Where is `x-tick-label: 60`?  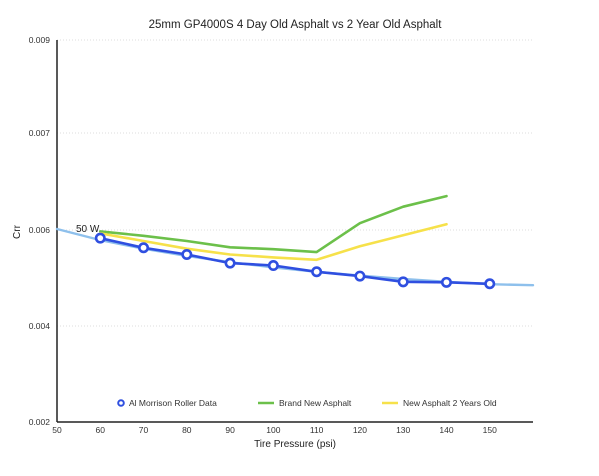 x-tick-label: 60 is located at coordinates (101, 430).